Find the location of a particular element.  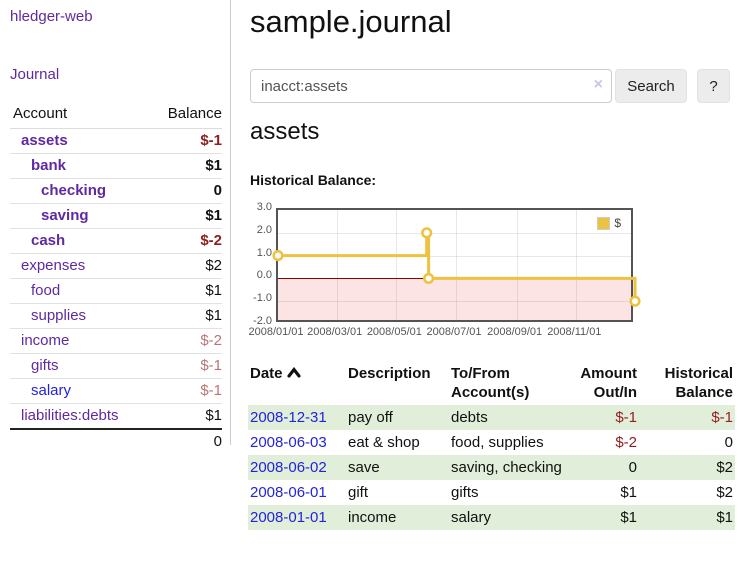

sidebar-account-link-cash: cash is located at coordinates (48, 240).